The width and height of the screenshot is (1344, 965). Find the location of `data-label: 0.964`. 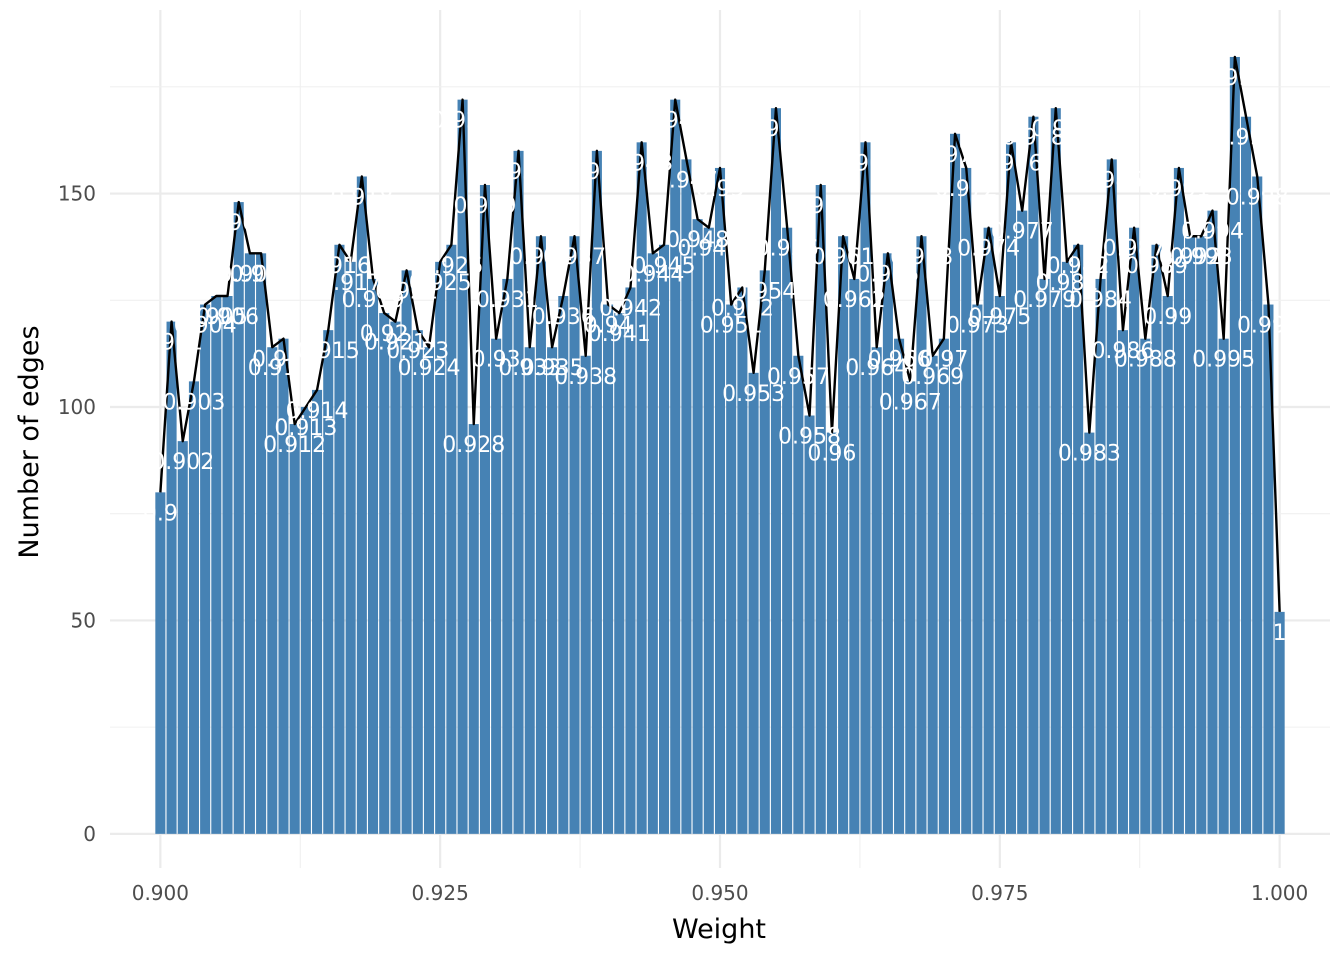

data-label: 0.964 is located at coordinates (876, 368).